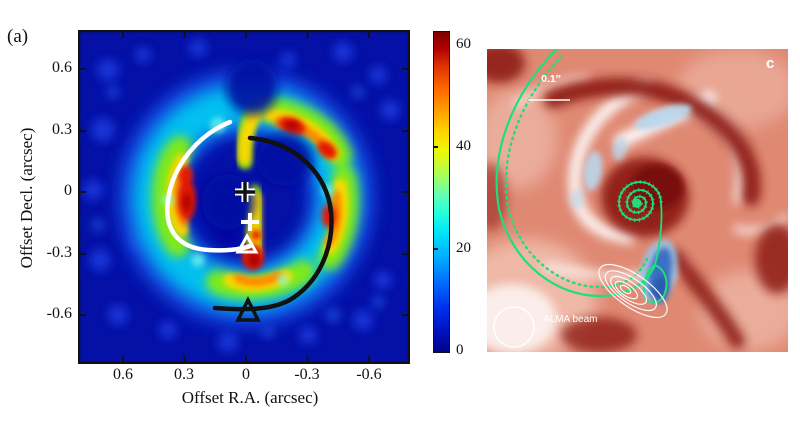 The image size is (800, 434). I want to click on scale-bar-label: 0.1″, so click(551, 79).